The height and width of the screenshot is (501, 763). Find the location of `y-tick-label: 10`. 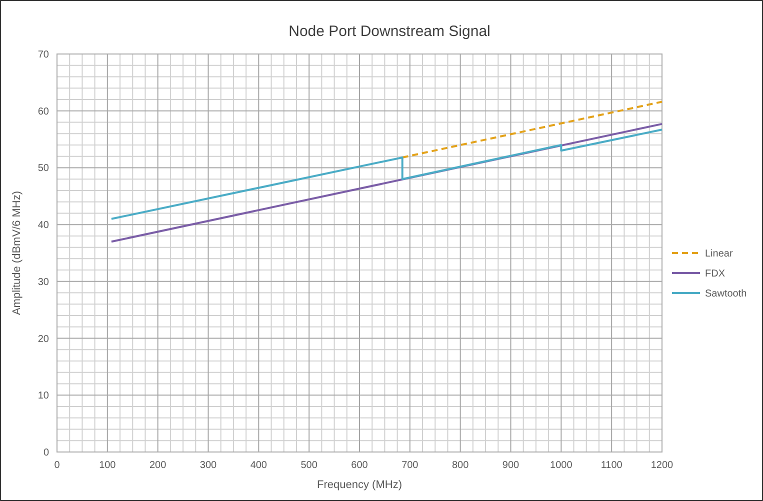

y-tick-label: 10 is located at coordinates (44, 396).